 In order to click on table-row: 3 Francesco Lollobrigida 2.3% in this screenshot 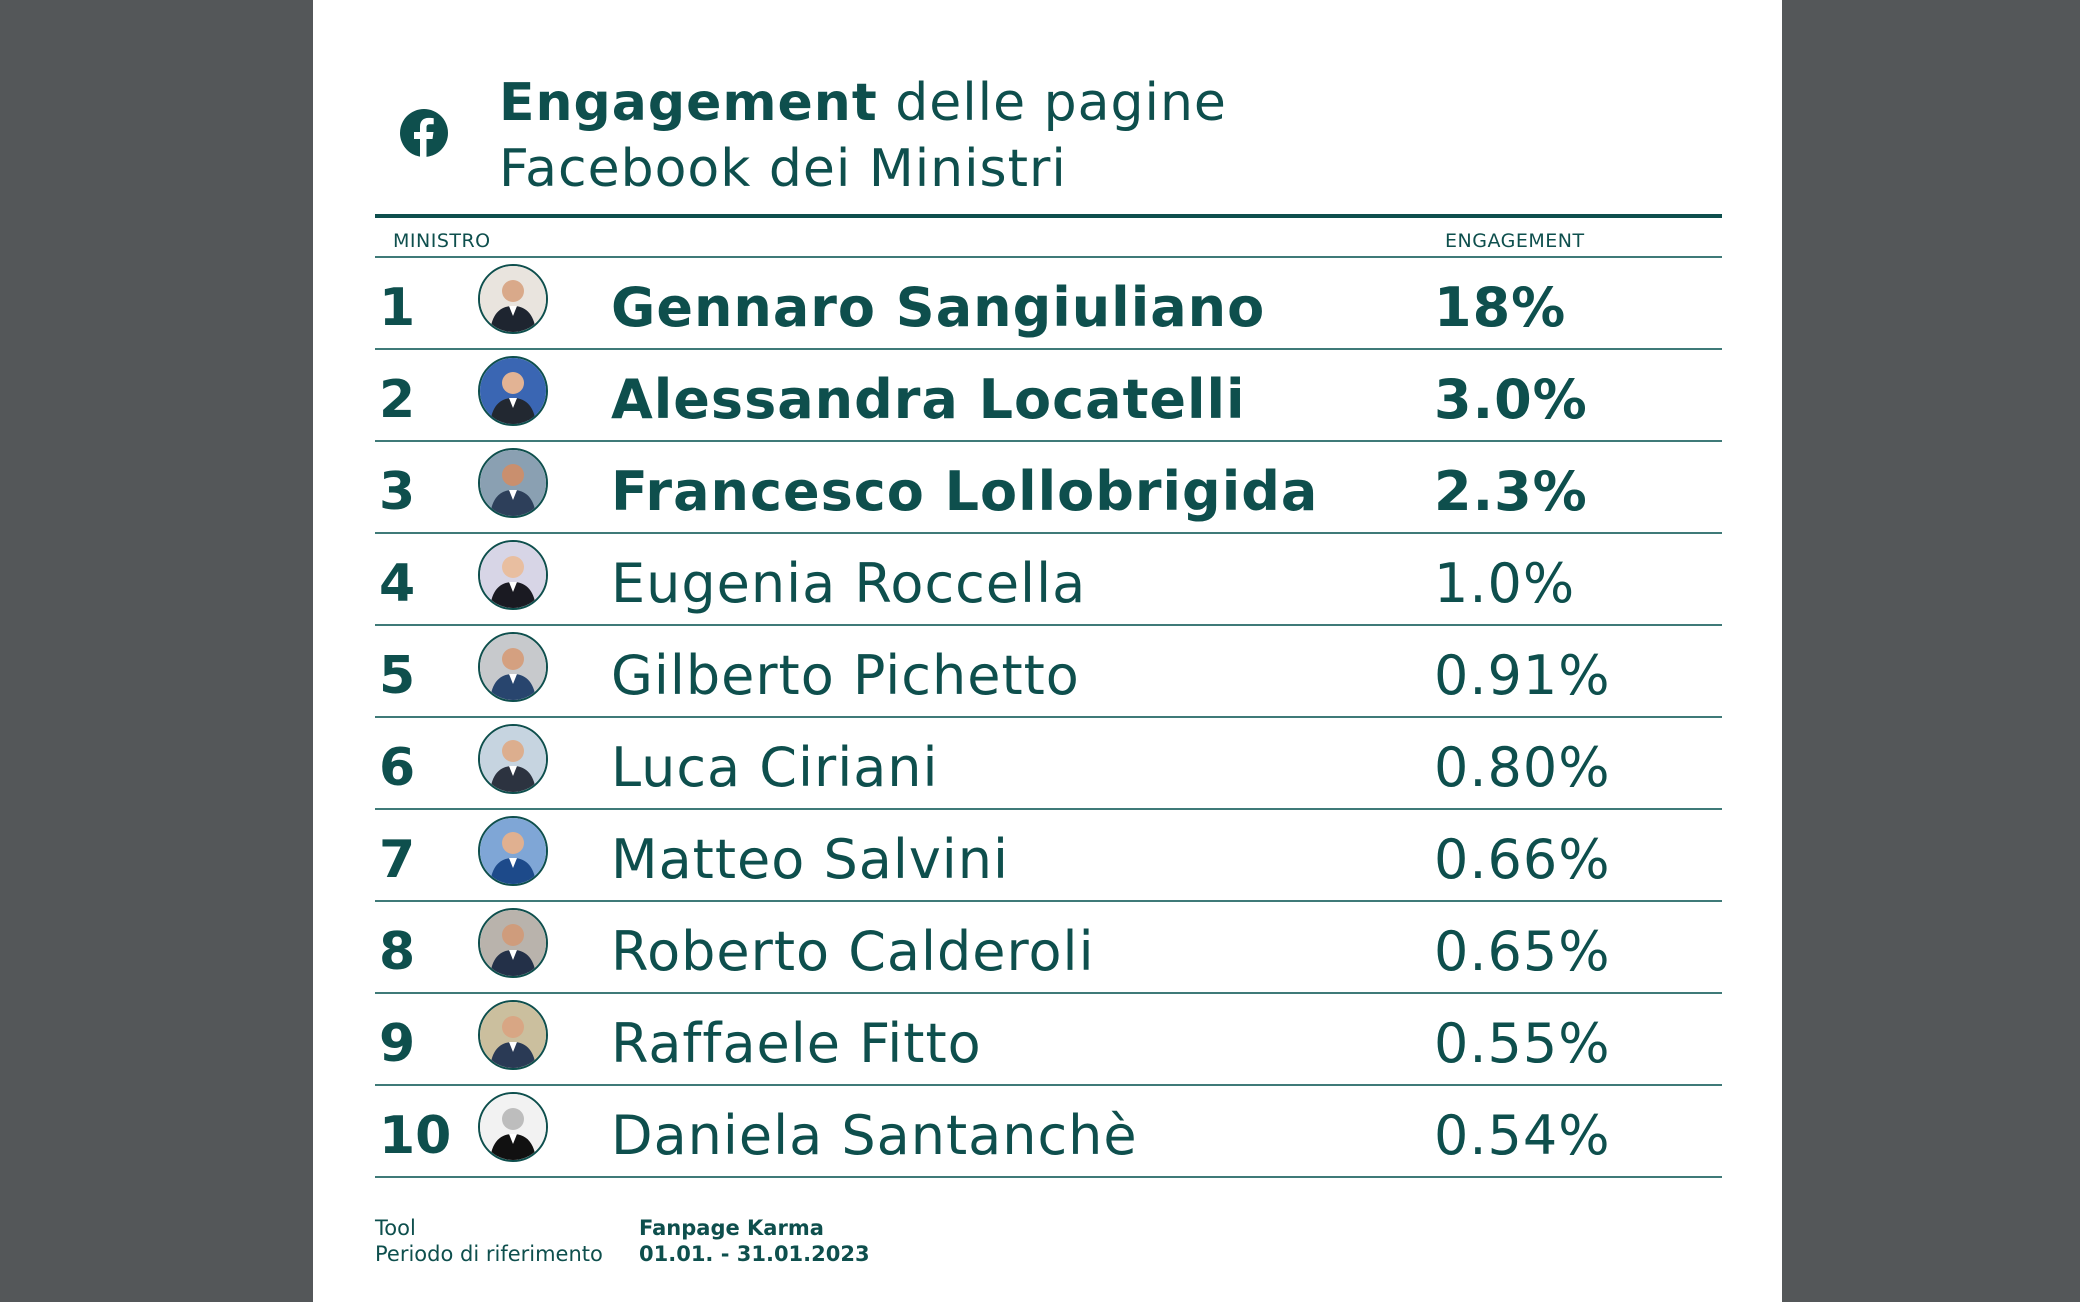, I will do `click(1048, 488)`.